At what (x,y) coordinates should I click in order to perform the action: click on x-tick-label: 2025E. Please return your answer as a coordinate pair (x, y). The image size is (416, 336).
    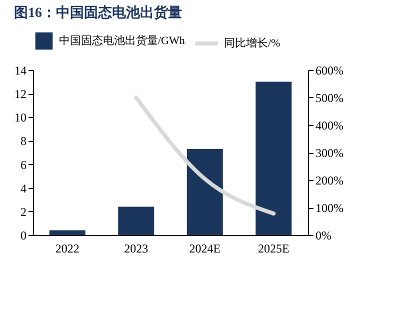
    Looking at the image, I should click on (274, 249).